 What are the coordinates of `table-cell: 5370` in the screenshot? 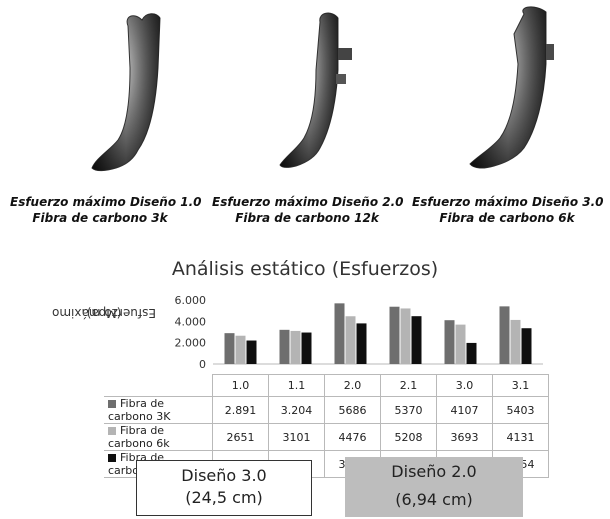 It's located at (408, 410).